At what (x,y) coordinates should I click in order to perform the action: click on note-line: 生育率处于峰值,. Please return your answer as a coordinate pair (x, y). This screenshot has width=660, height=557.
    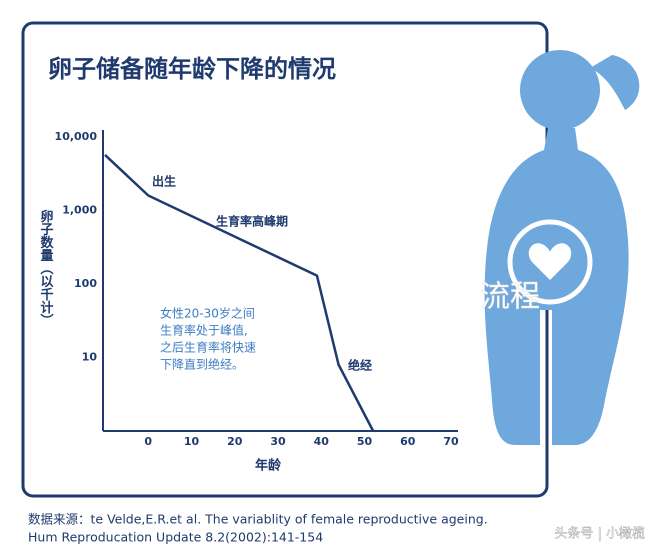
    Looking at the image, I should click on (204, 330).